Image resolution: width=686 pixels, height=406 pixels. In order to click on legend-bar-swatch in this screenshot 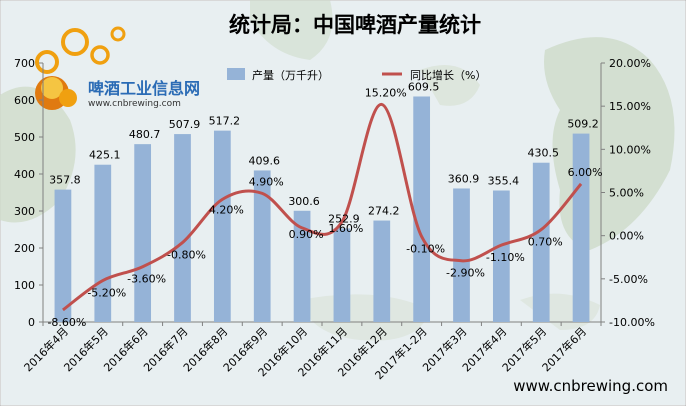, I will do `click(236, 74)`.